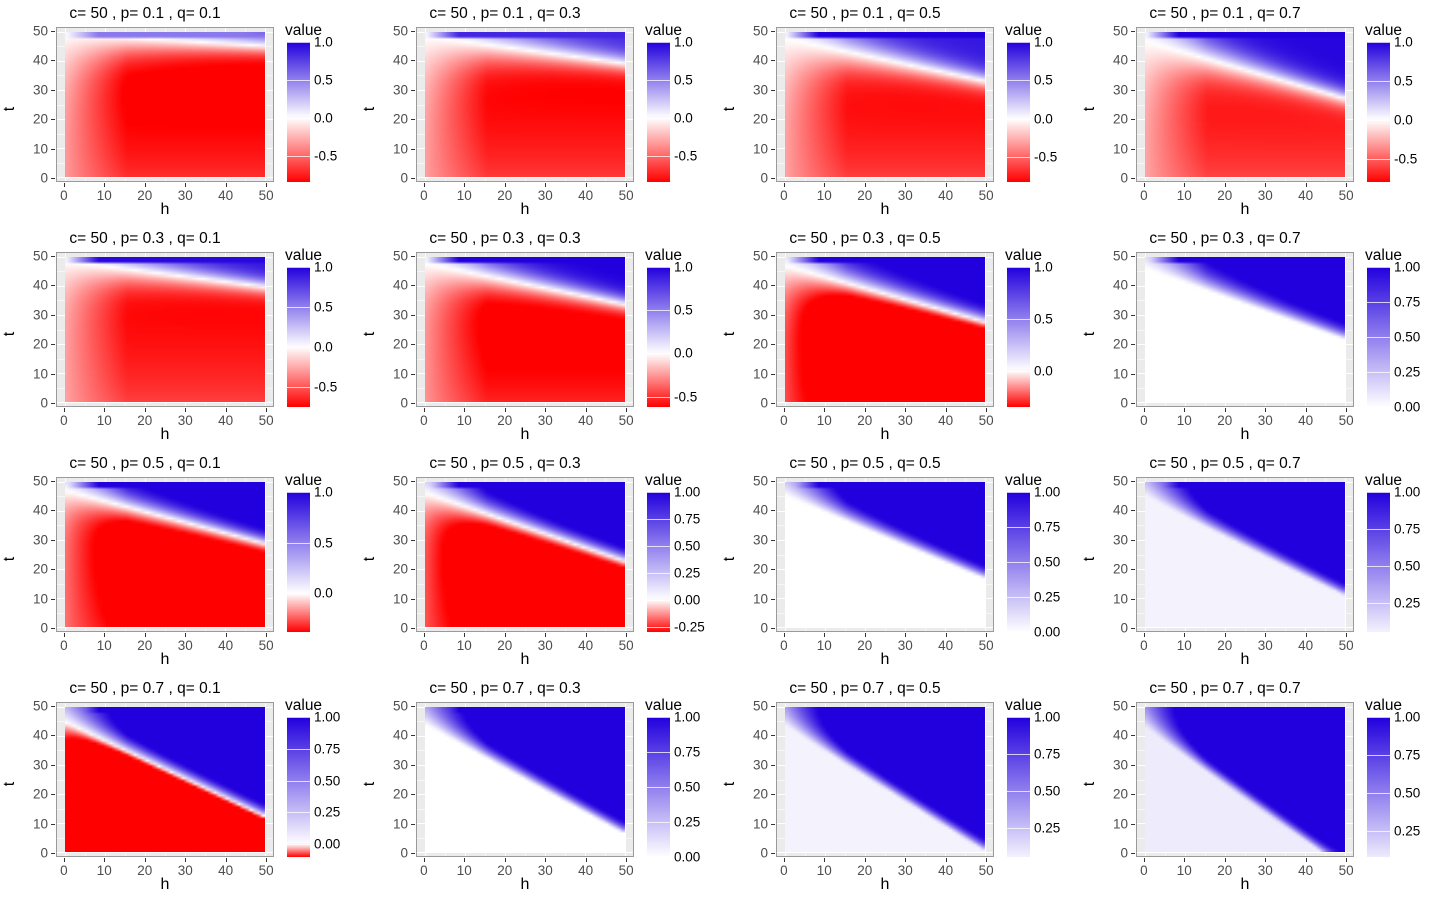 The height and width of the screenshot is (900, 1440). Describe the element at coordinates (1042, 777) in the screenshot. I see `legend: value 1.00 0.75 0.50 0.25` at that location.